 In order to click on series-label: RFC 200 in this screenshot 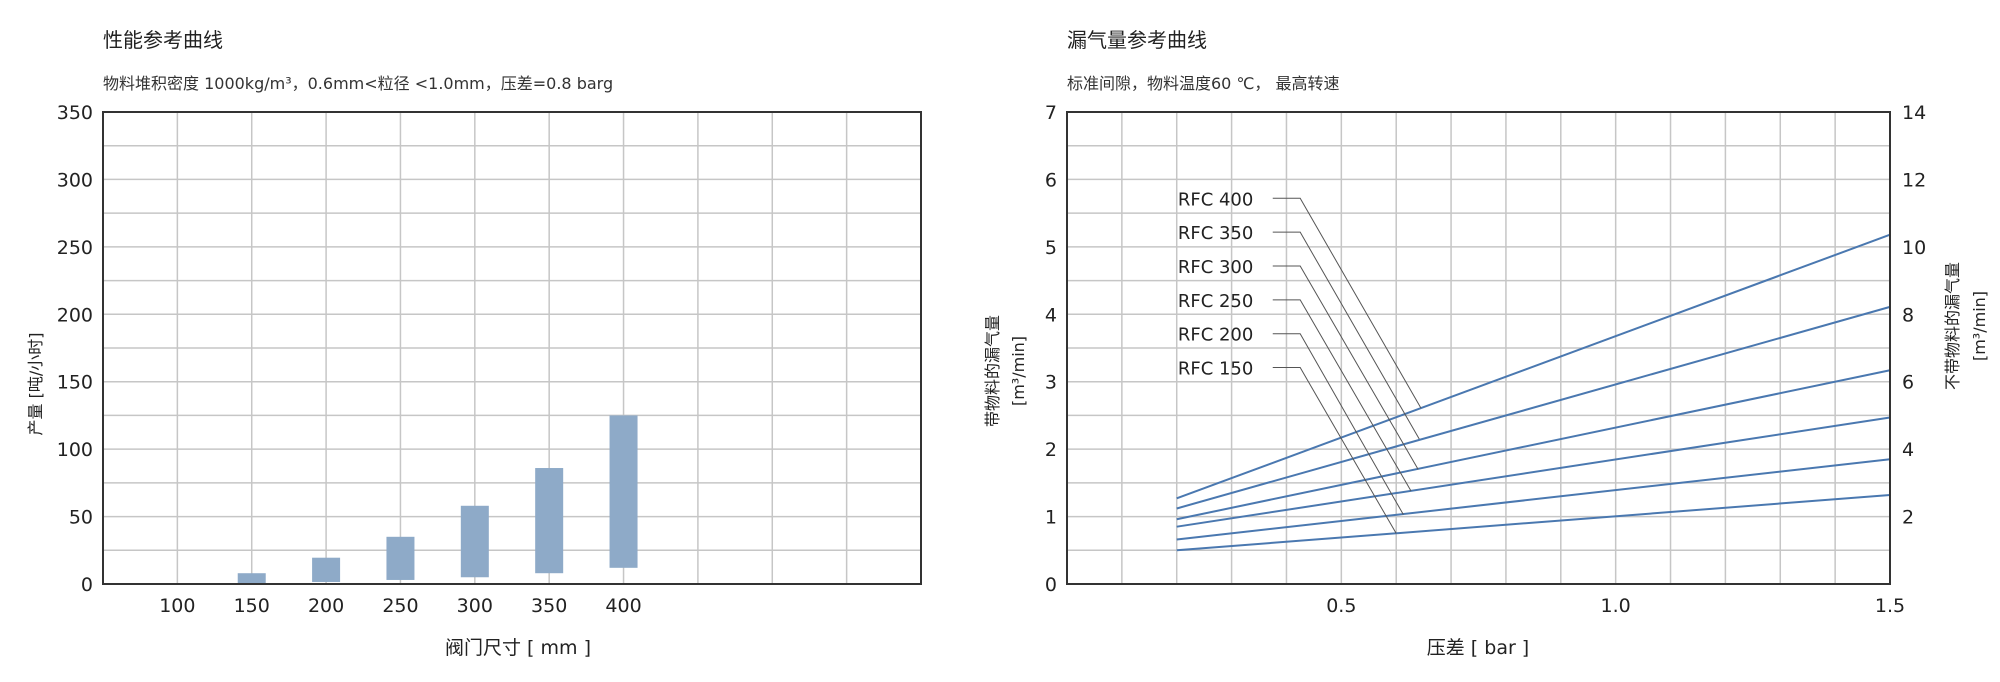, I will do `click(1216, 335)`.